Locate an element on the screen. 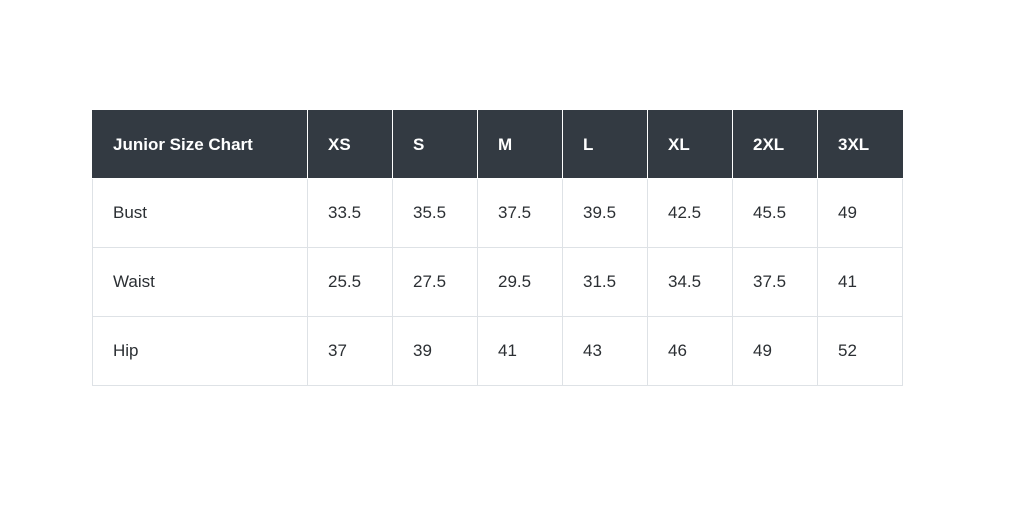  column-header-s: S is located at coordinates (435, 144).